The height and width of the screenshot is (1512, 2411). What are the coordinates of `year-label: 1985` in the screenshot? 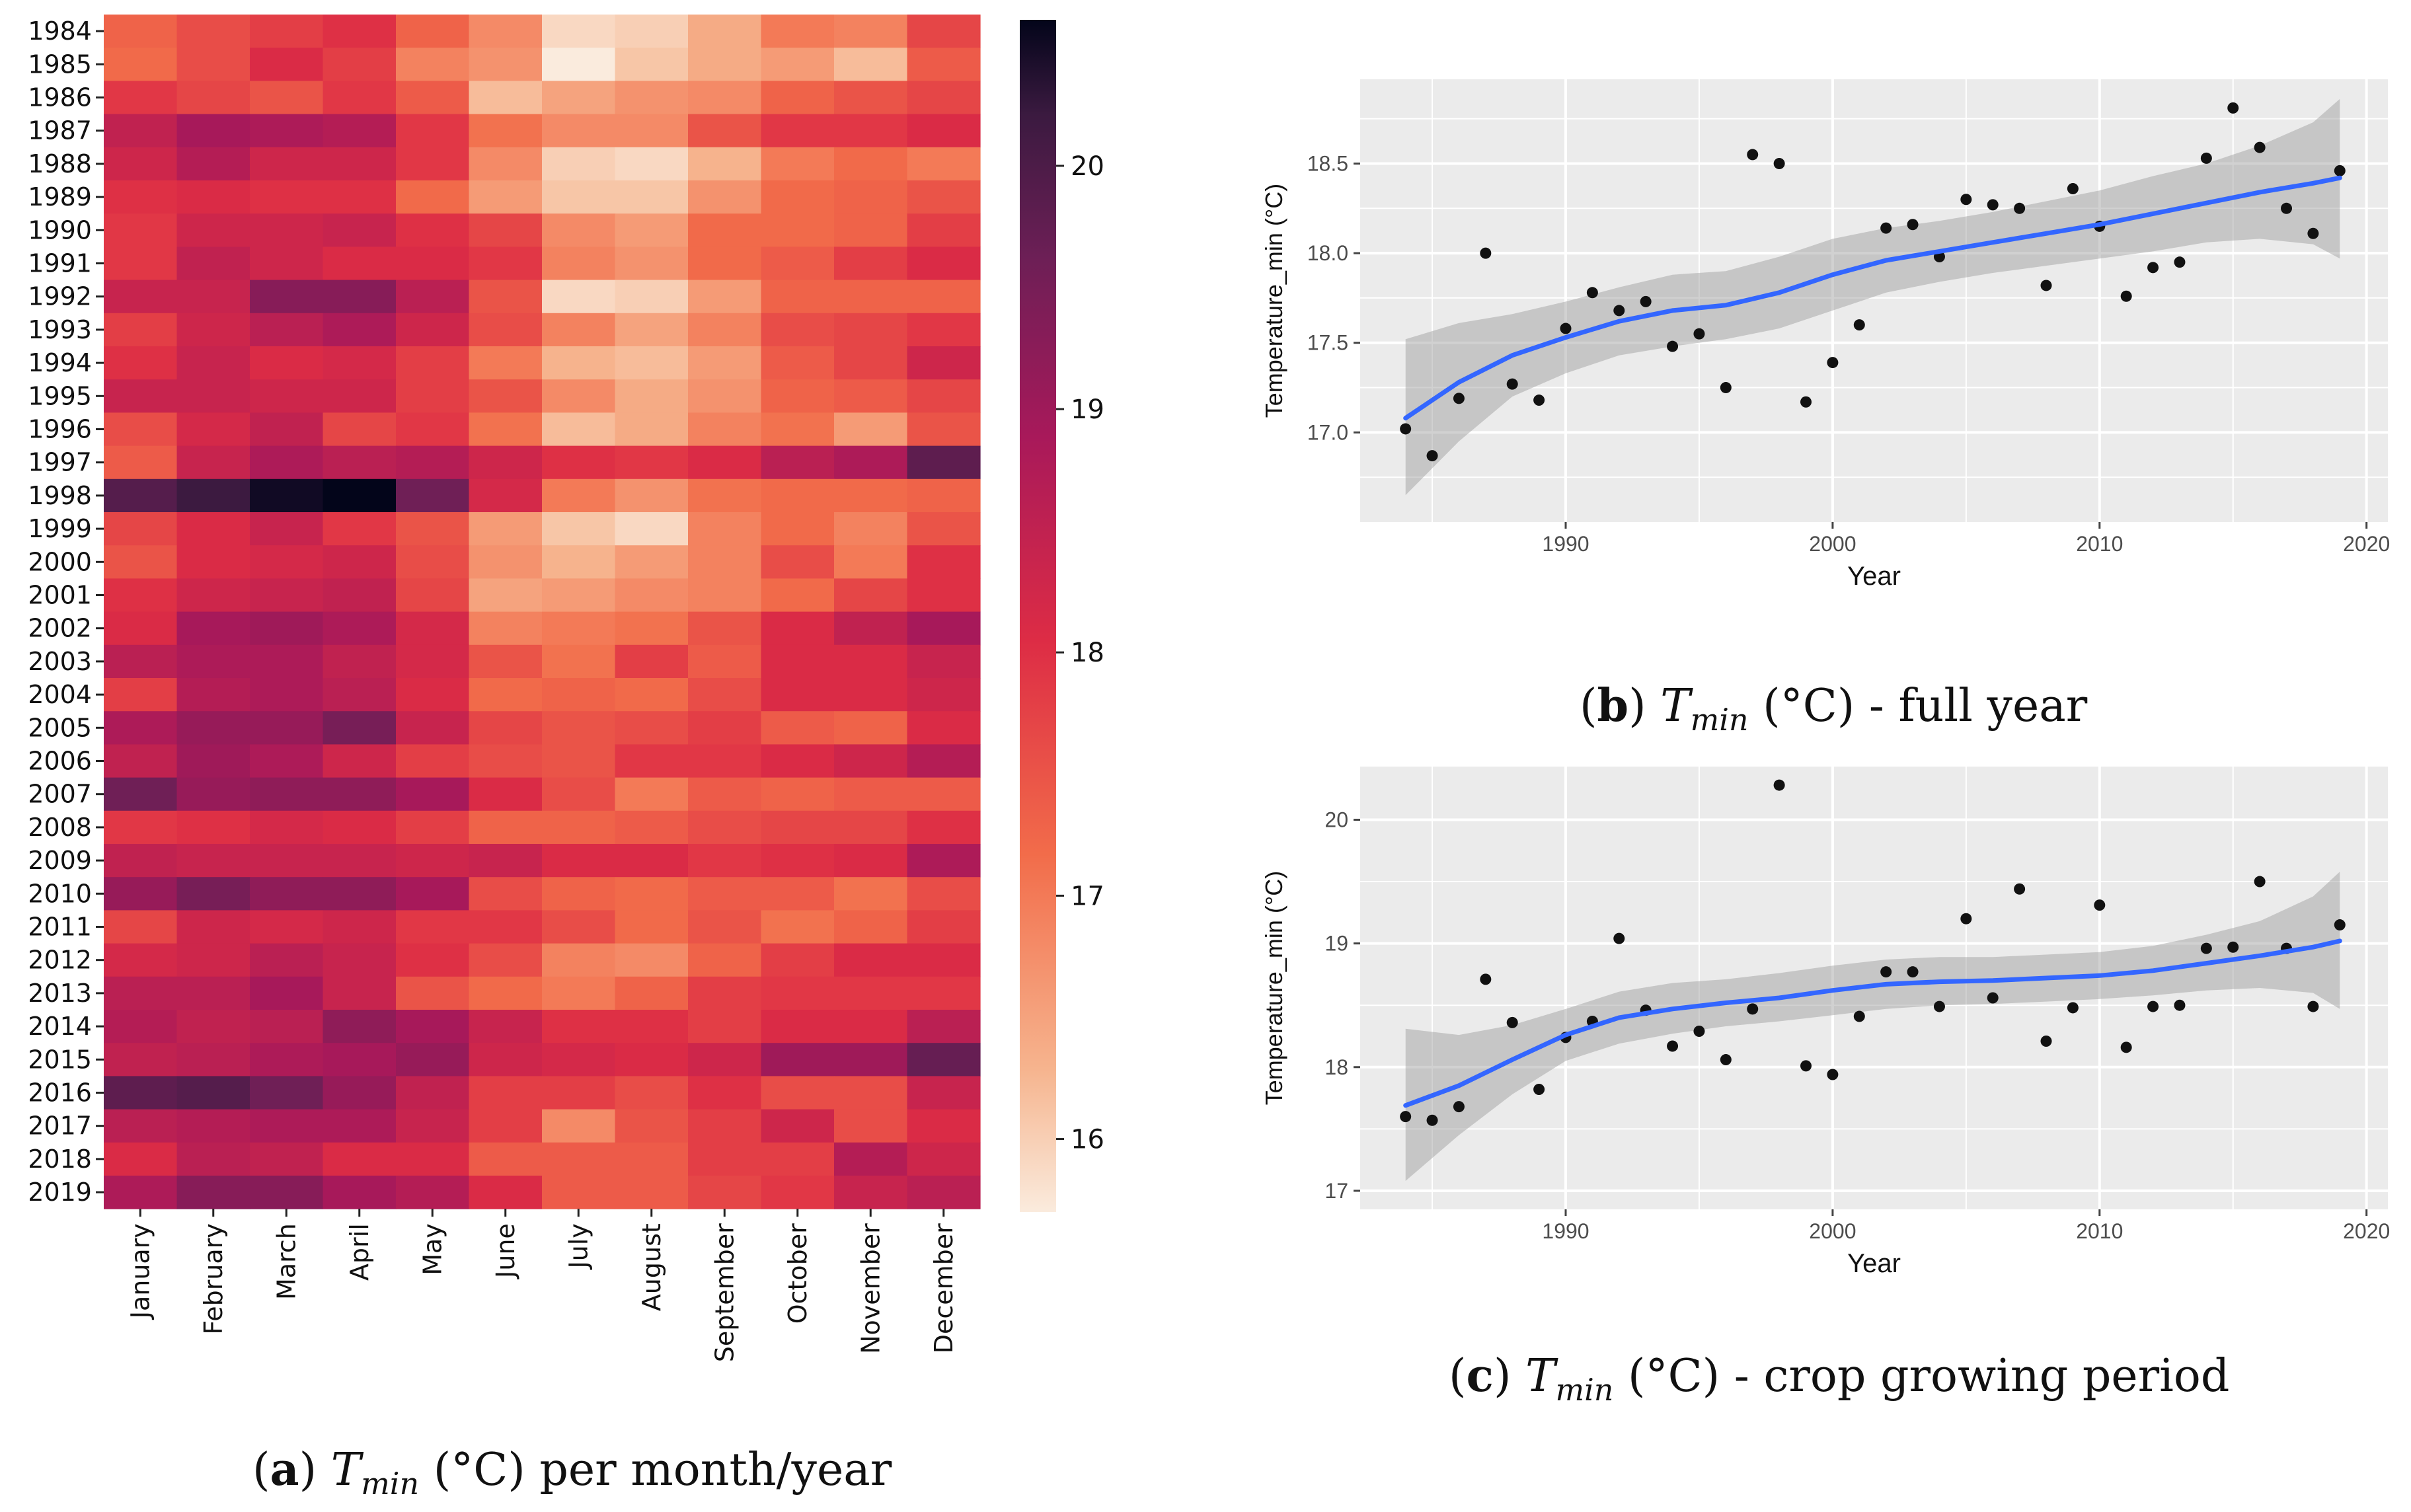 It's located at (60, 64).